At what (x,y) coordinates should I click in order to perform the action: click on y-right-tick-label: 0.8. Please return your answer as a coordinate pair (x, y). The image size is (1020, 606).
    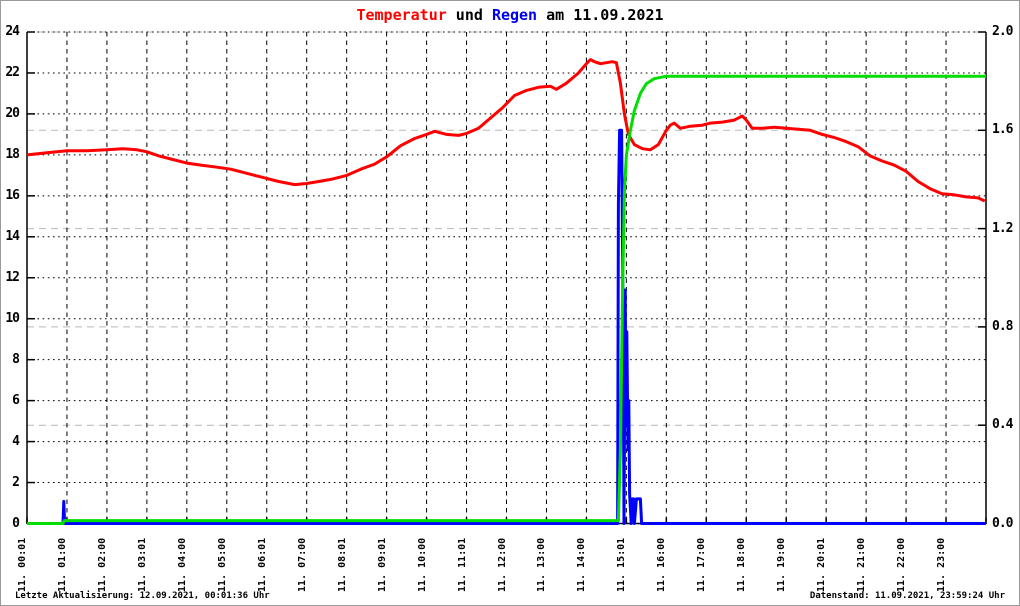
    Looking at the image, I should click on (1002, 326).